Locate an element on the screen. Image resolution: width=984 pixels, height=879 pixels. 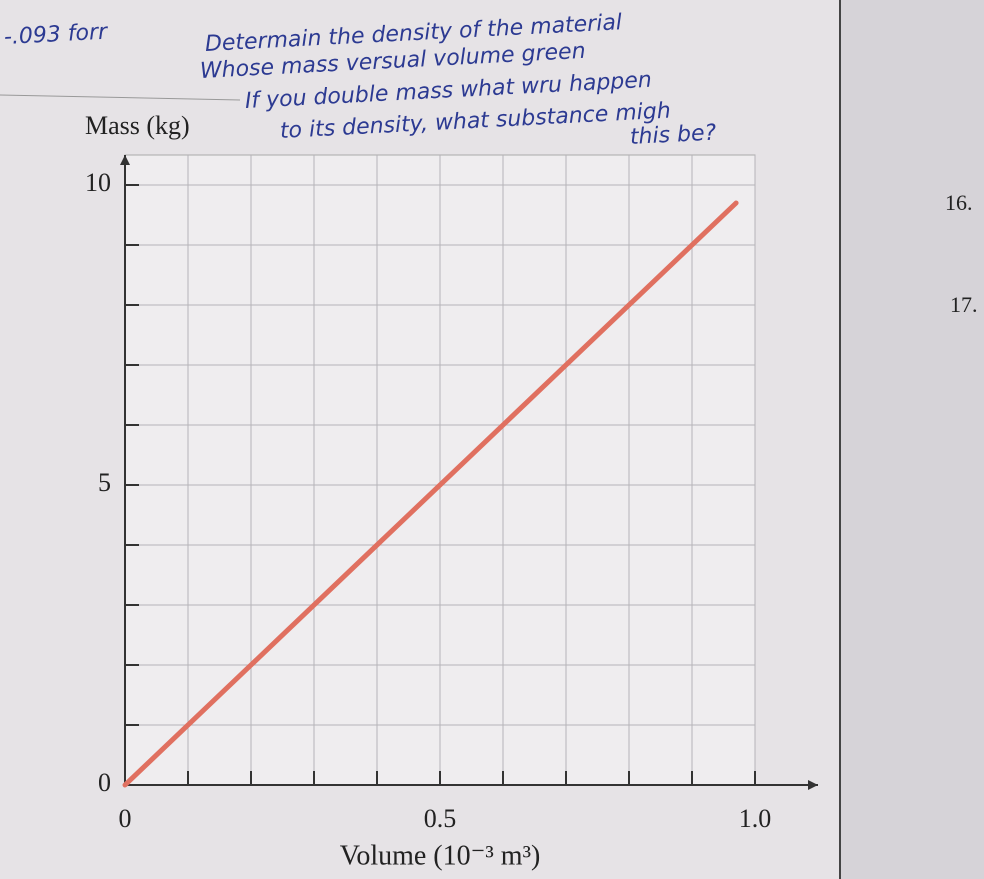
handwritten-note: this be? is located at coordinates (673, 134).